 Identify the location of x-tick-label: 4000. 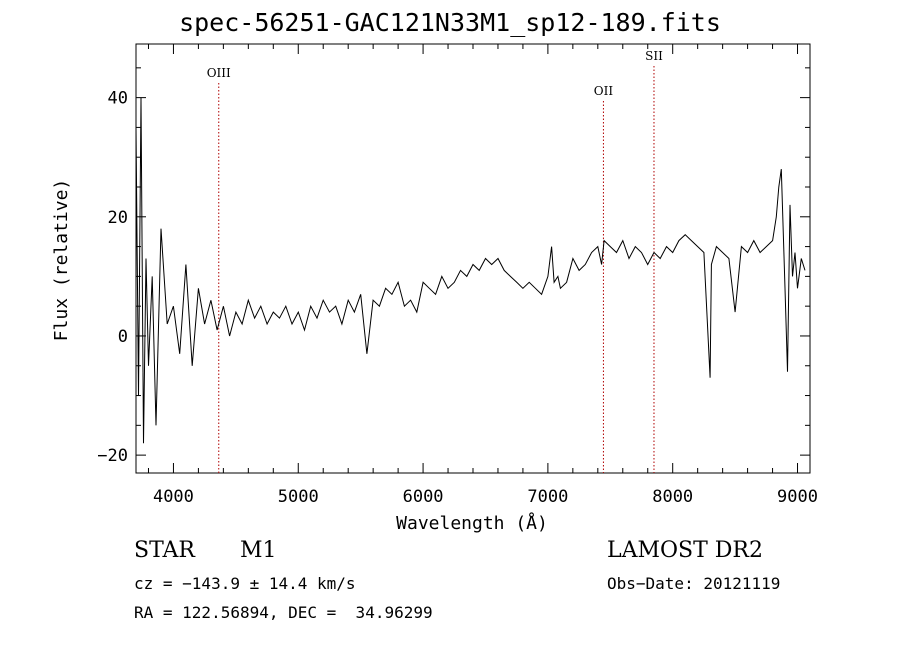
(173, 497).